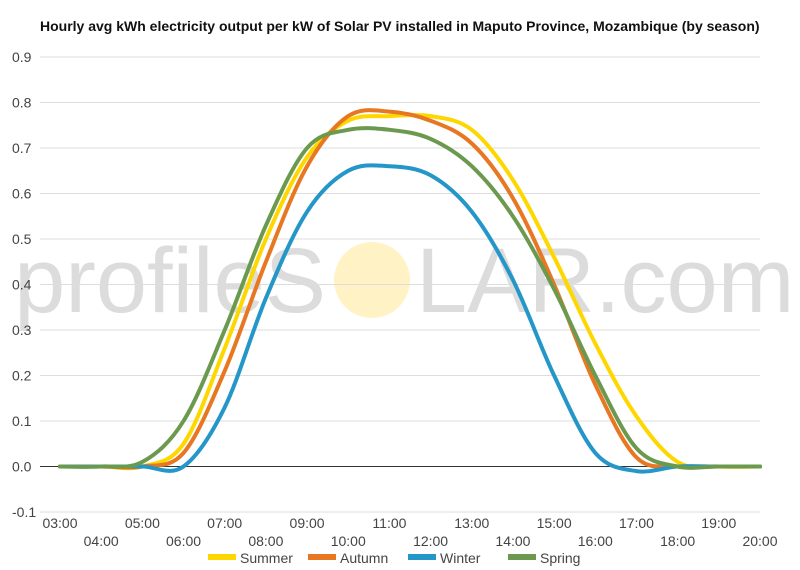 The height and width of the screenshot is (570, 800). I want to click on watermark-text-left: profileS, so click(170, 281).